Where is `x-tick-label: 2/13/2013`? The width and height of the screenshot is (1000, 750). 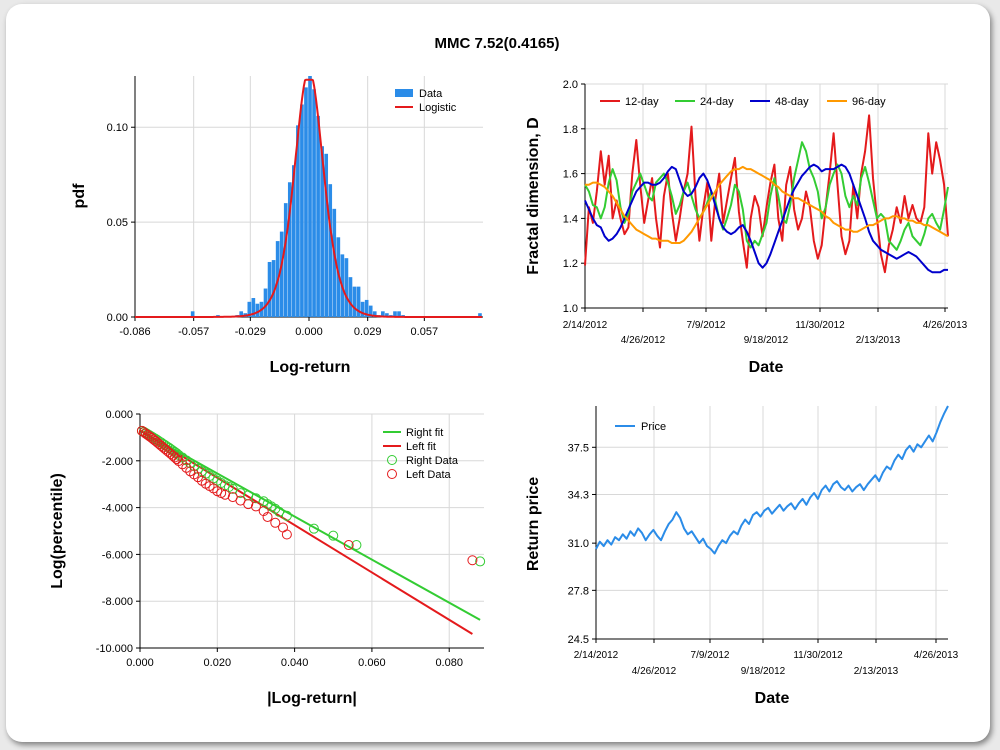
x-tick-label: 2/13/2013 is located at coordinates (876, 671).